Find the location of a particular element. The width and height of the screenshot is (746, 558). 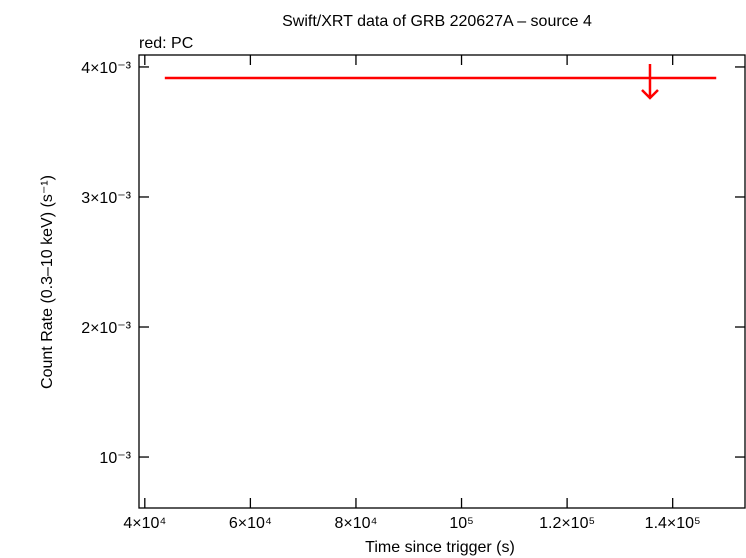

y-tick-label: 2×10⁻³ is located at coordinates (106, 328).